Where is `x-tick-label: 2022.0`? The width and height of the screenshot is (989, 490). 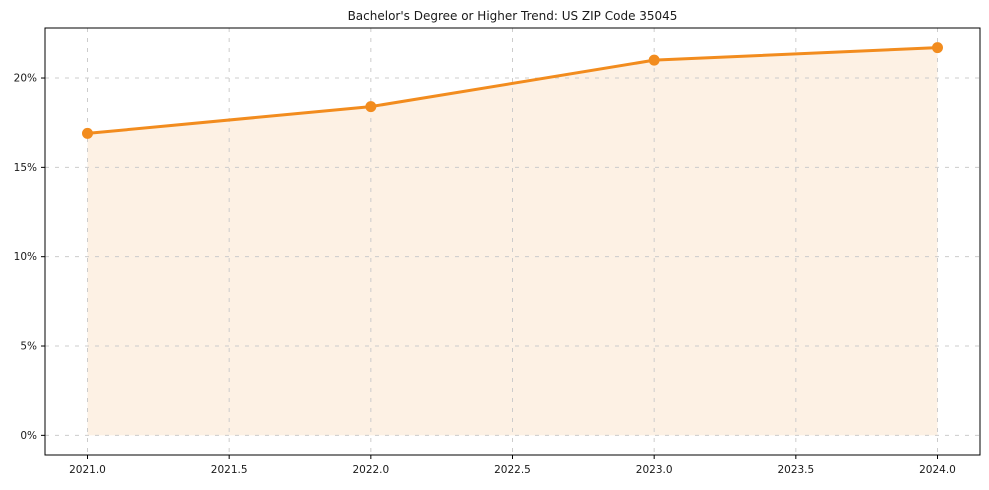 x-tick-label: 2022.0 is located at coordinates (370, 470).